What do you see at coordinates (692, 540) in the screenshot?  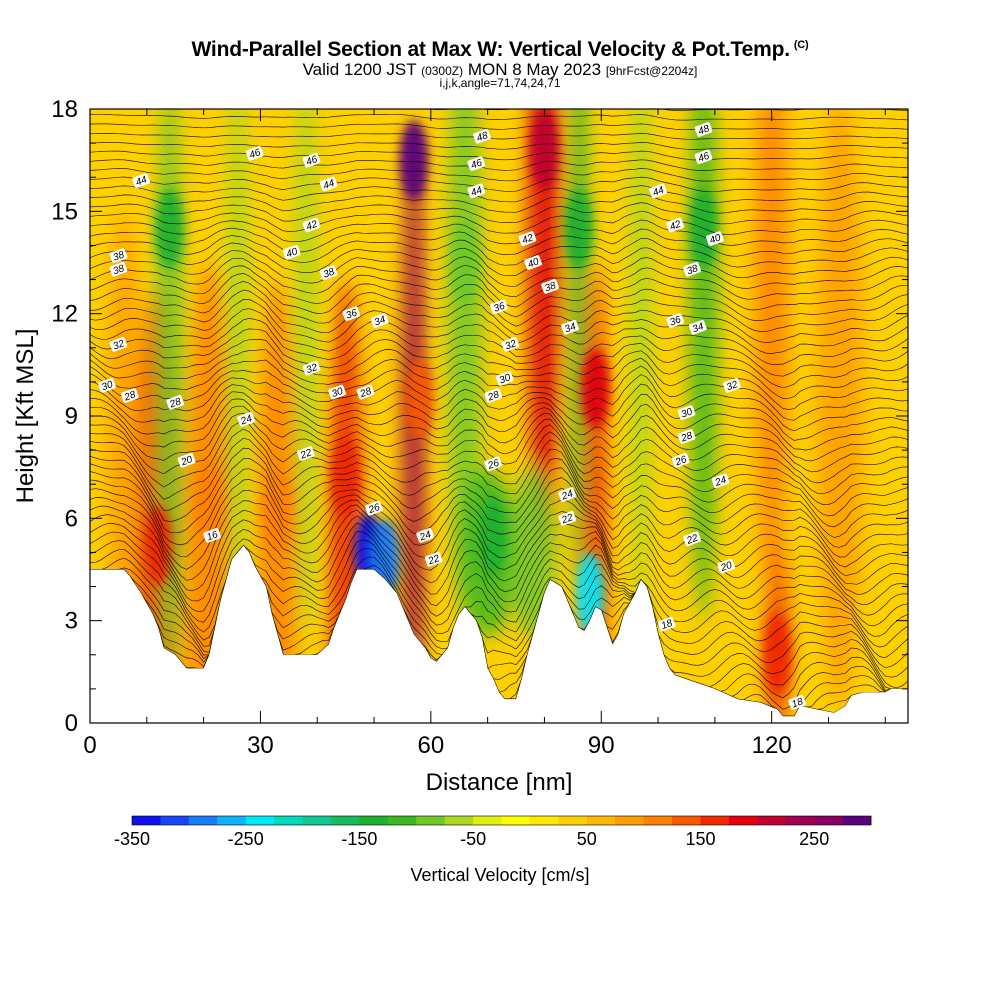 I see `contour-label-text: 22` at bounding box center [692, 540].